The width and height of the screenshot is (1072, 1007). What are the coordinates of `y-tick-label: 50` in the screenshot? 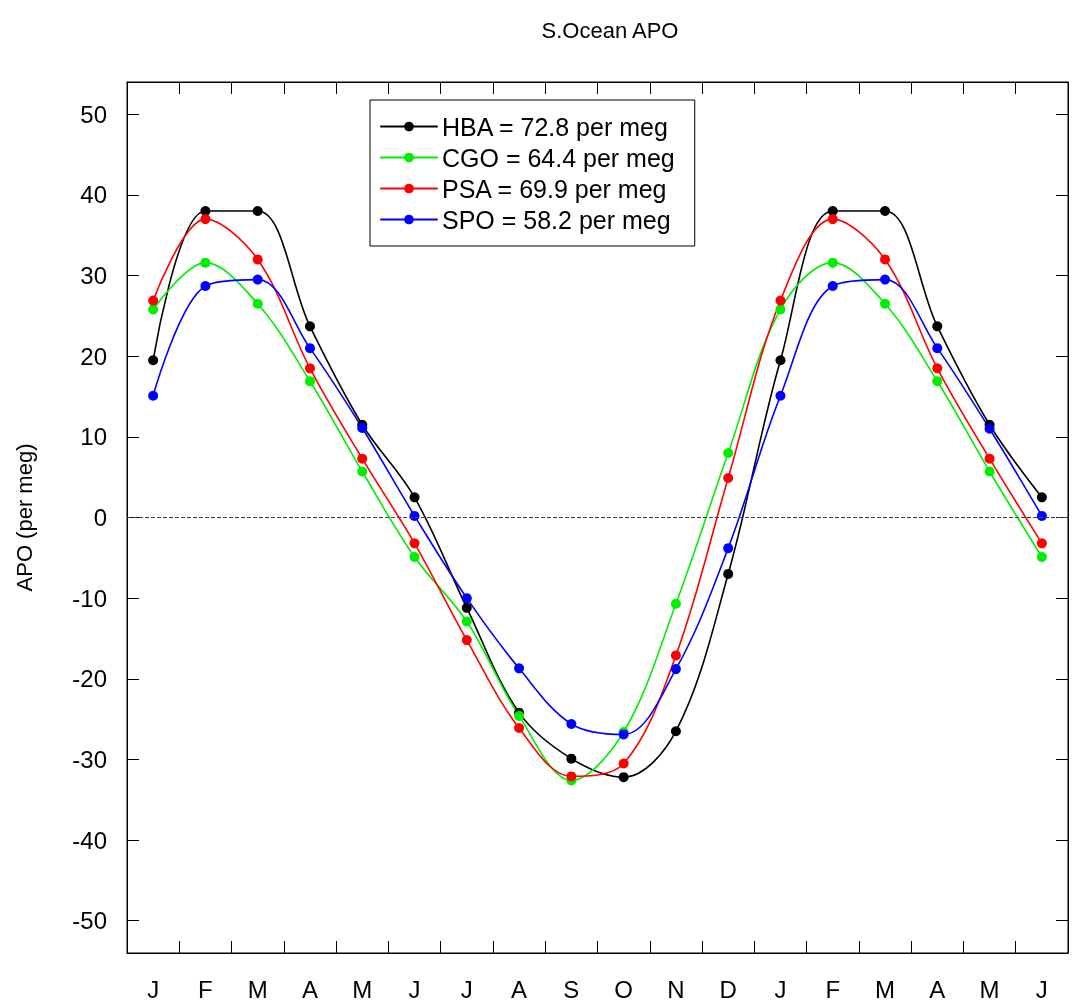 It's located at (93, 114).